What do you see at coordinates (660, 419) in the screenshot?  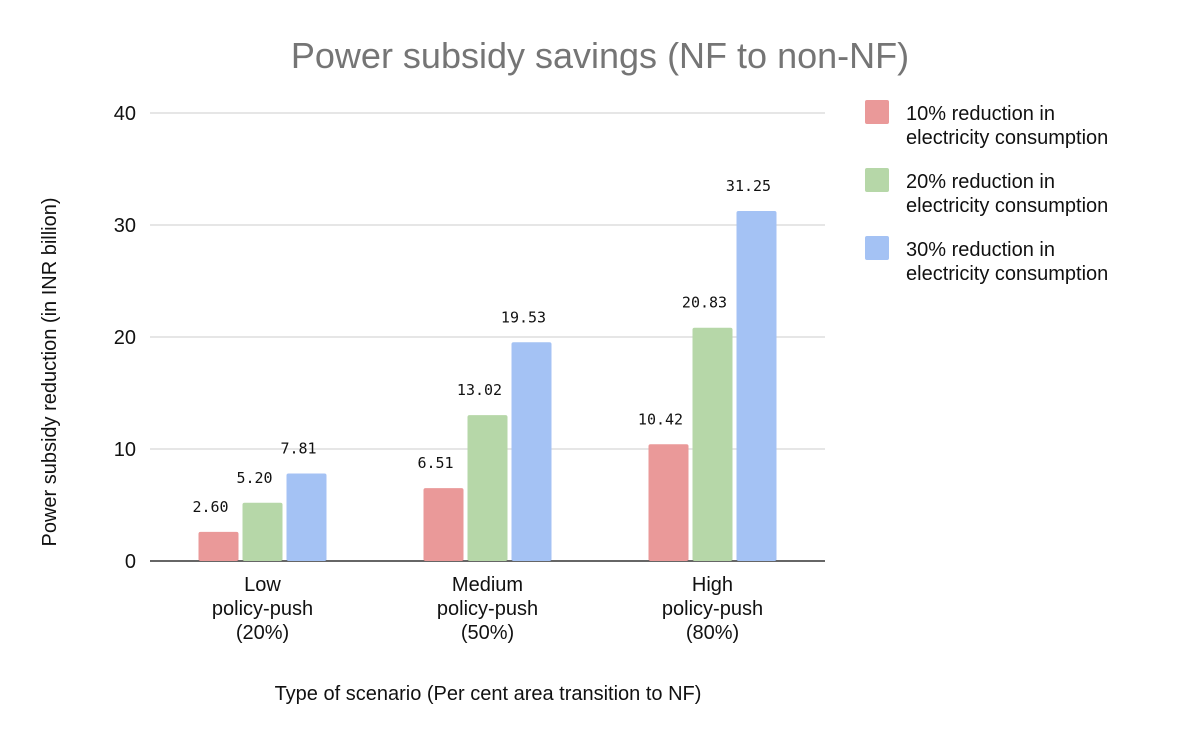 I see `data-label: 10.42` at bounding box center [660, 419].